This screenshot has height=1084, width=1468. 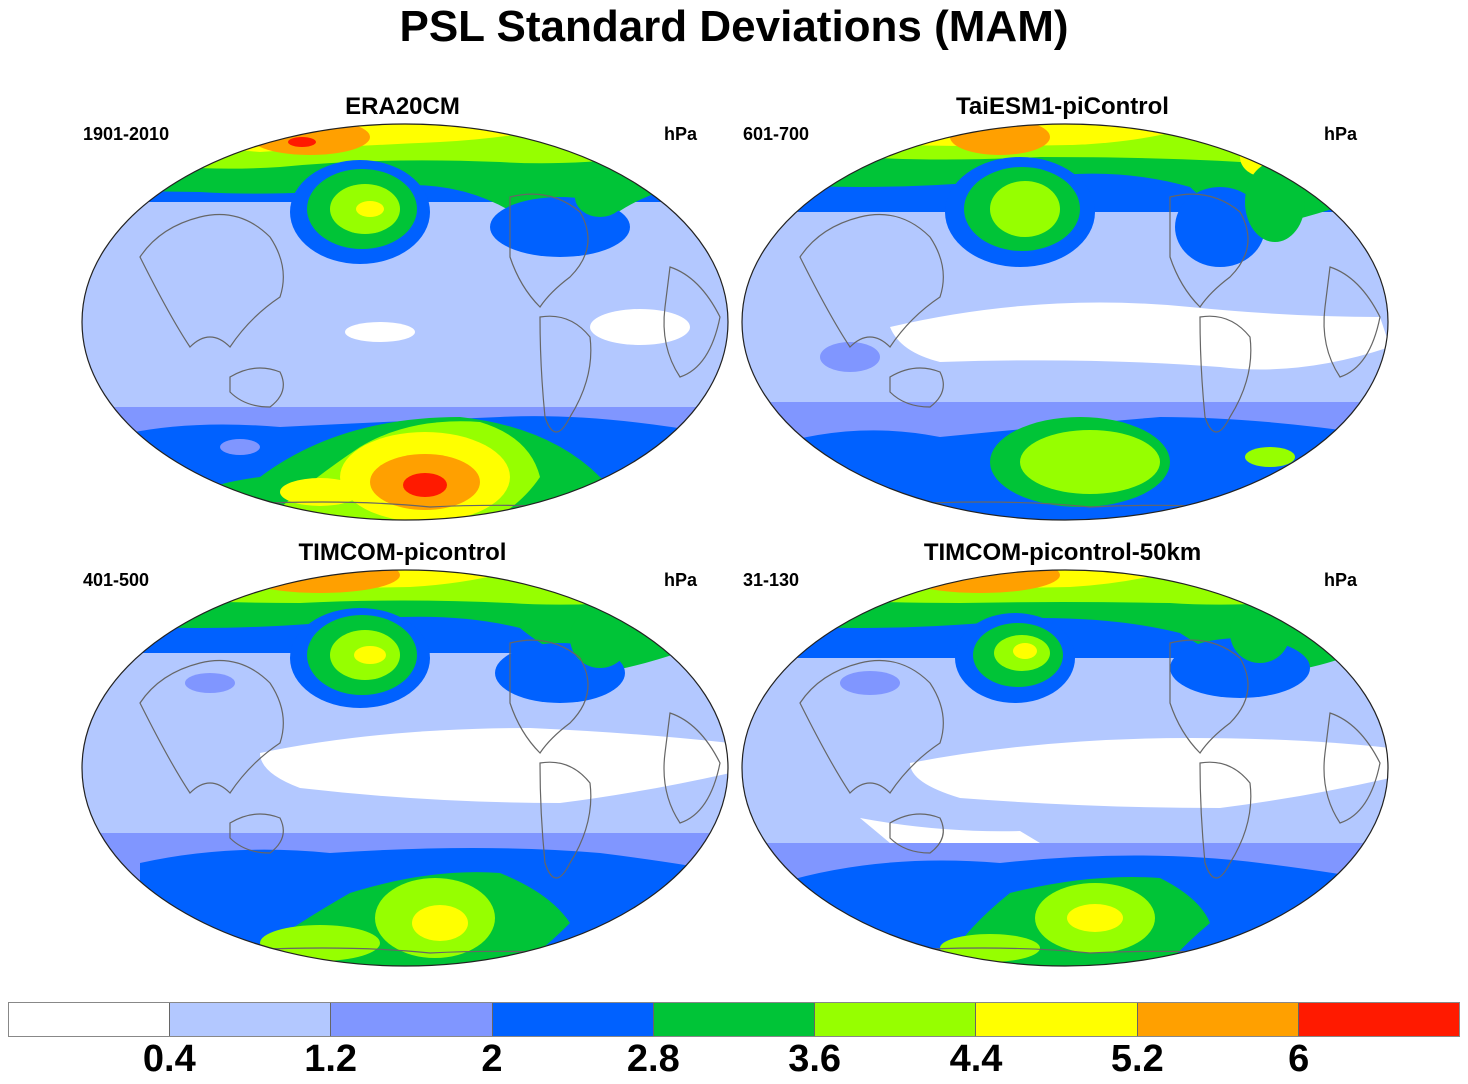 I want to click on colorbar-tick-label: 1.2, so click(x=331, y=1059).